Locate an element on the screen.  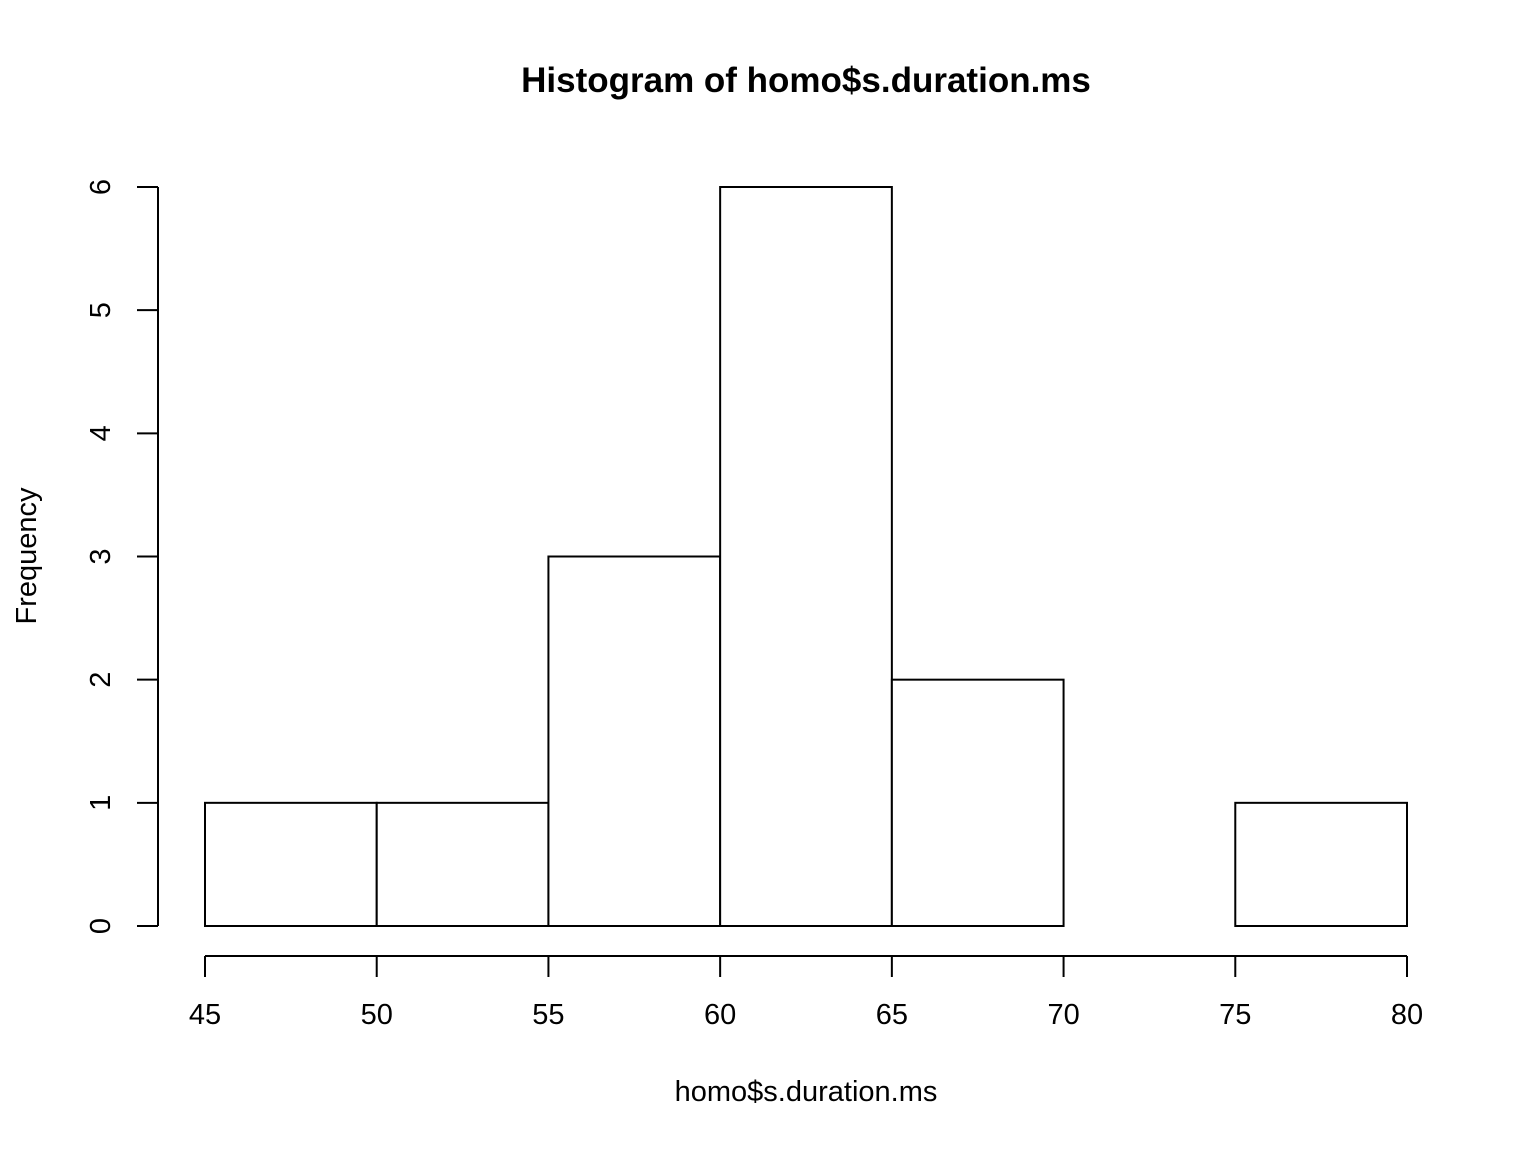
x-tick-label: 70 is located at coordinates (1063, 1015).